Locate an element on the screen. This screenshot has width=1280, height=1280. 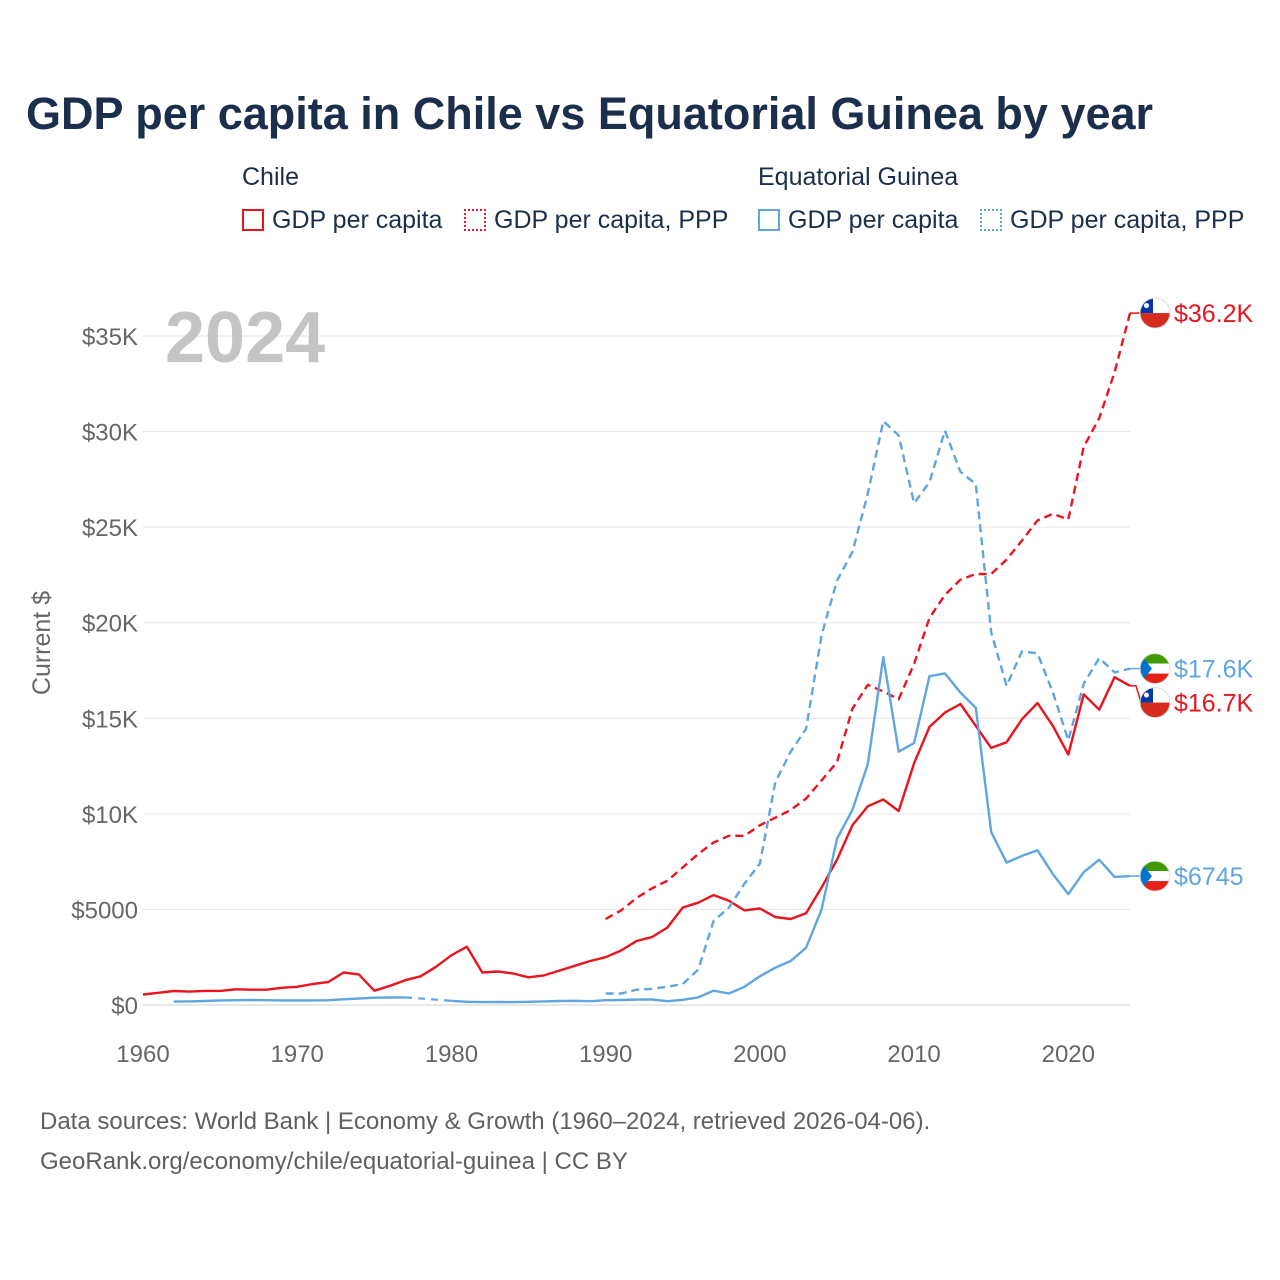
legend-swatch-chile-gdp is located at coordinates (253, 220).